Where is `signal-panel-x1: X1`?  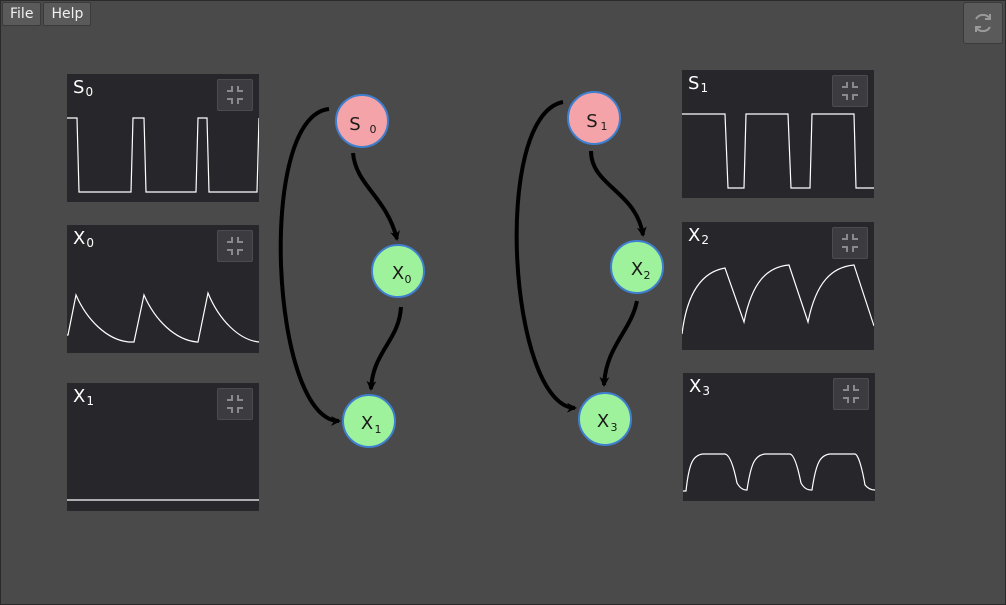 signal-panel-x1: X1 is located at coordinates (163, 447).